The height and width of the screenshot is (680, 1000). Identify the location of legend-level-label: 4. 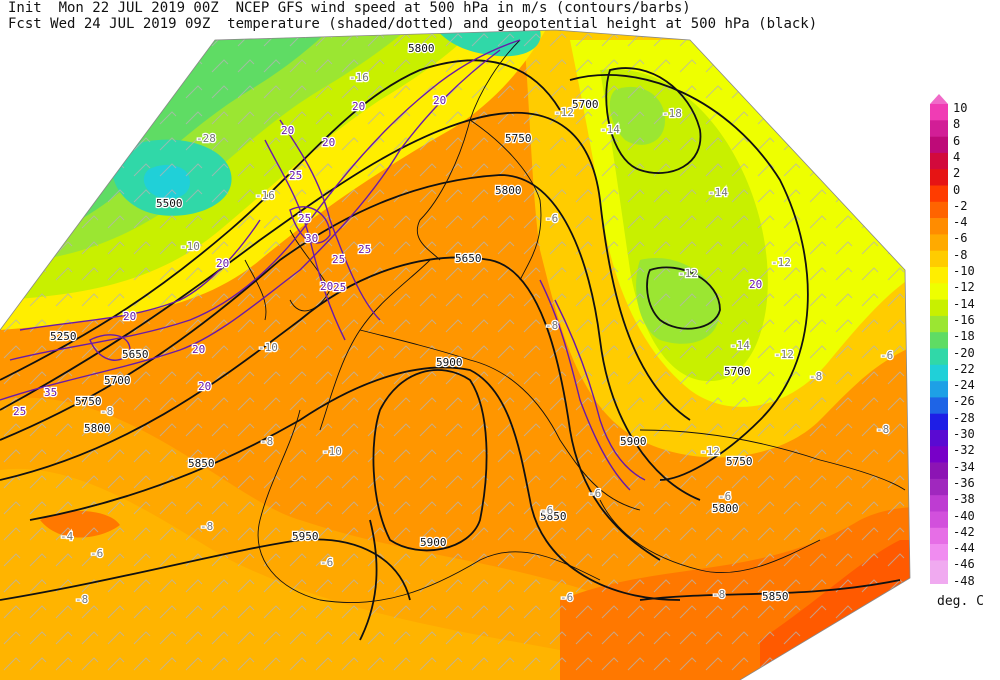
(957, 156).